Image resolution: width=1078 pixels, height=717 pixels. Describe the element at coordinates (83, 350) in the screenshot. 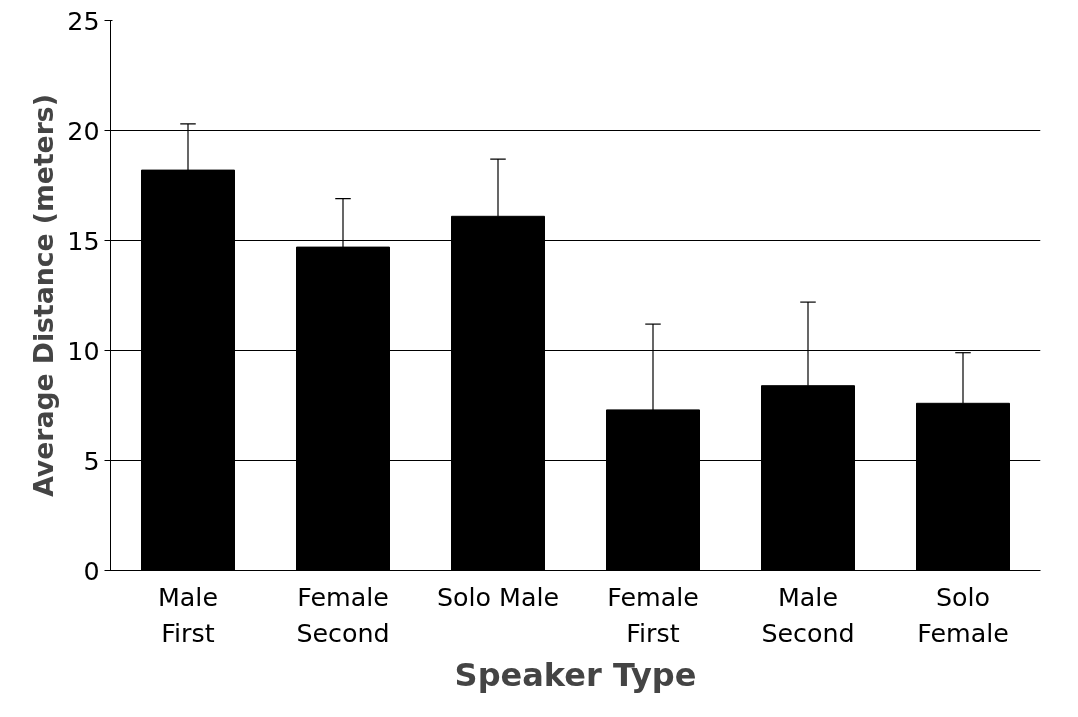

I see `y-tick-label: 10` at that location.